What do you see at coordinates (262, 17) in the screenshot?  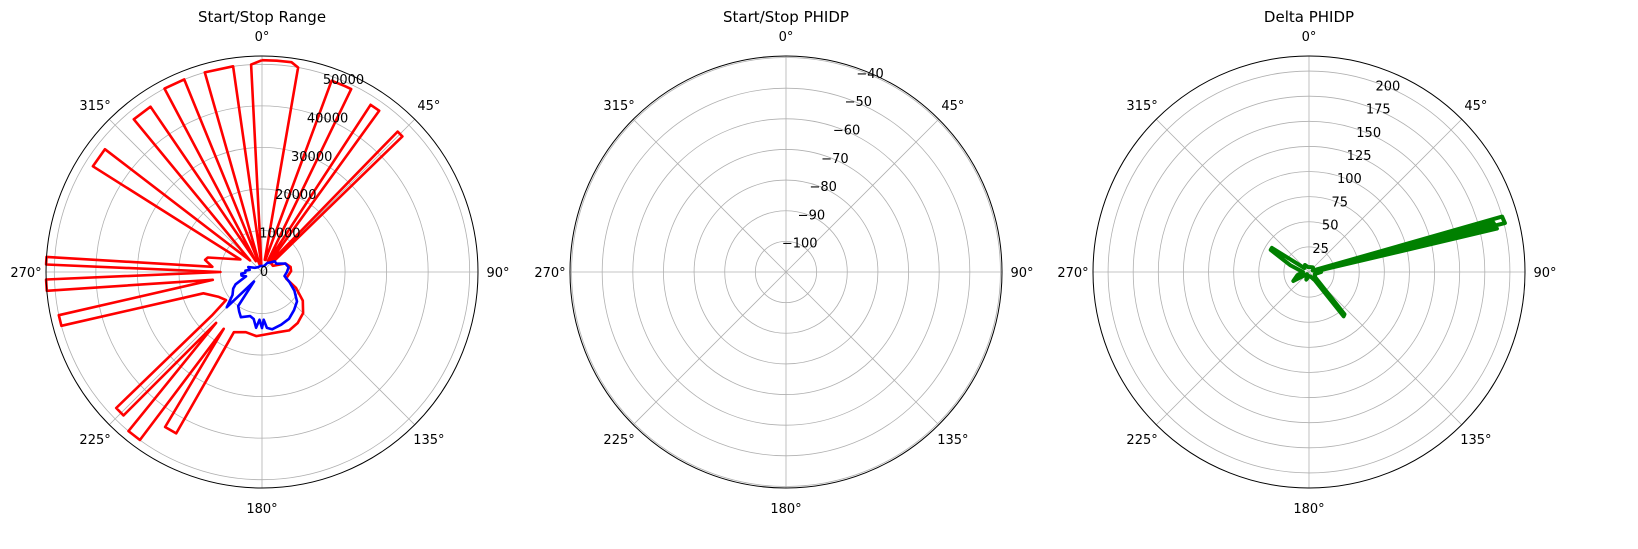 I see `chart-title: Start/Stop Range` at bounding box center [262, 17].